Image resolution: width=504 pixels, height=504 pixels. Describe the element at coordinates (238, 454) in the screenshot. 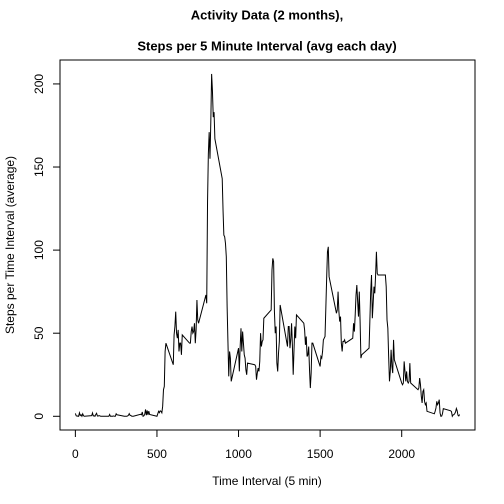

I see `x-tick-label: 1000` at that location.